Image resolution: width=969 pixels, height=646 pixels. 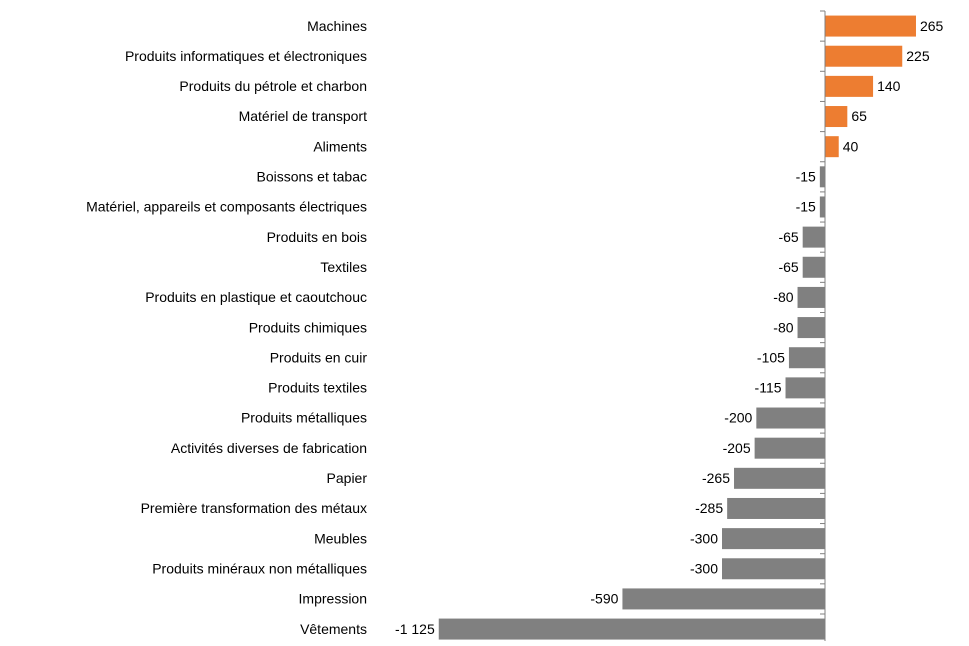 What do you see at coordinates (308, 327) in the screenshot?
I see `y-tick-label: Produits chimiques` at bounding box center [308, 327].